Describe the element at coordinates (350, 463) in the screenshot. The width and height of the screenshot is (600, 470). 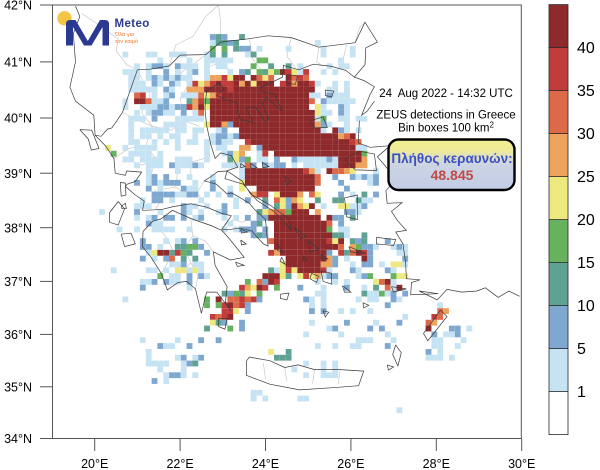
I see `svg-text: 26°E` at that location.